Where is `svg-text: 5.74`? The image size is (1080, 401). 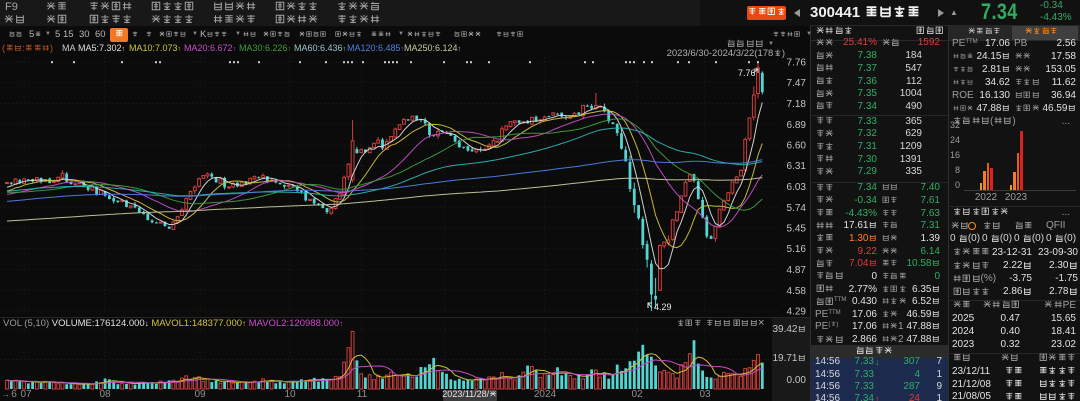
svg-text: 5.74 is located at coordinates (797, 208).